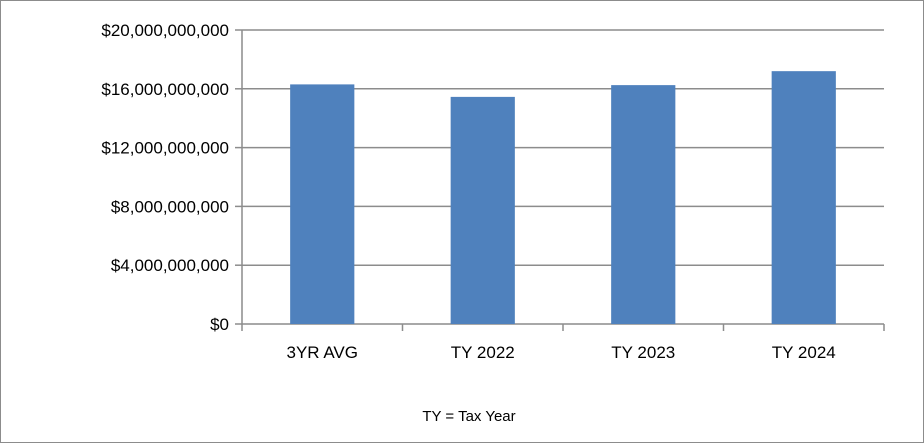  I want to click on x-tick-label: TY 2022, so click(483, 352).